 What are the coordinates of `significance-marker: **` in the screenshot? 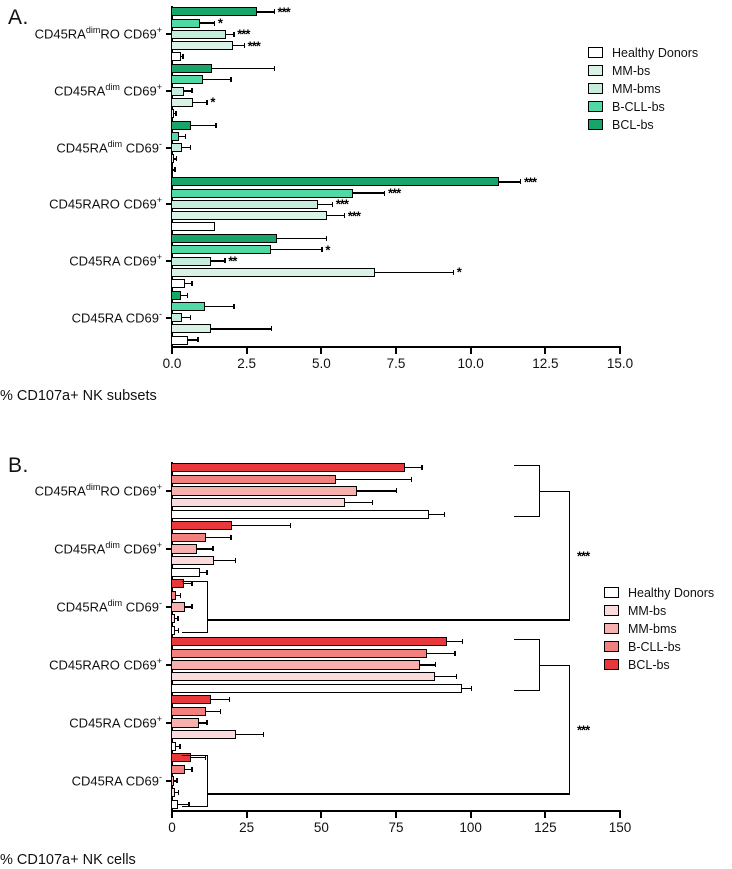 It's located at (232, 261).